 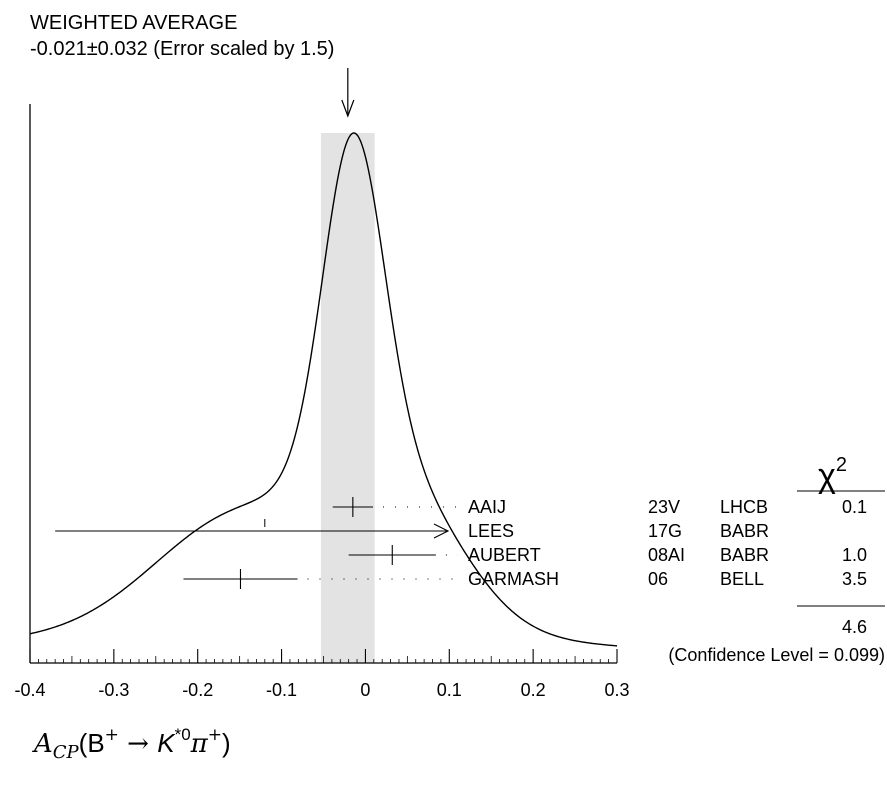 I want to click on chart-title: WEIGHTED AVERAGE, so click(x=133, y=23).